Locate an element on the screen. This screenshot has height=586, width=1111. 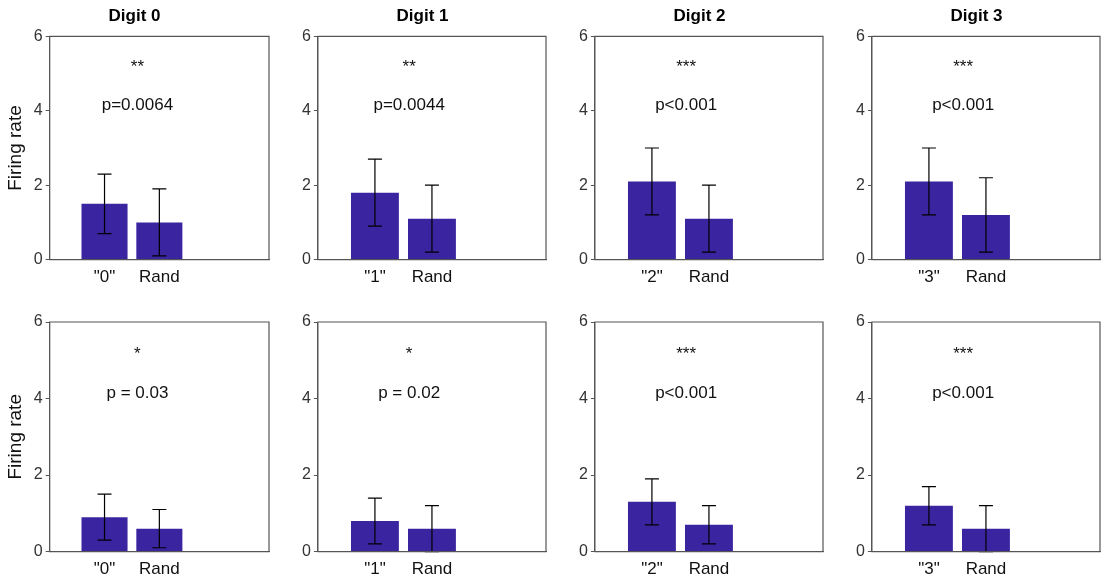
chart-title: Digit 2 is located at coordinates (699, 15).